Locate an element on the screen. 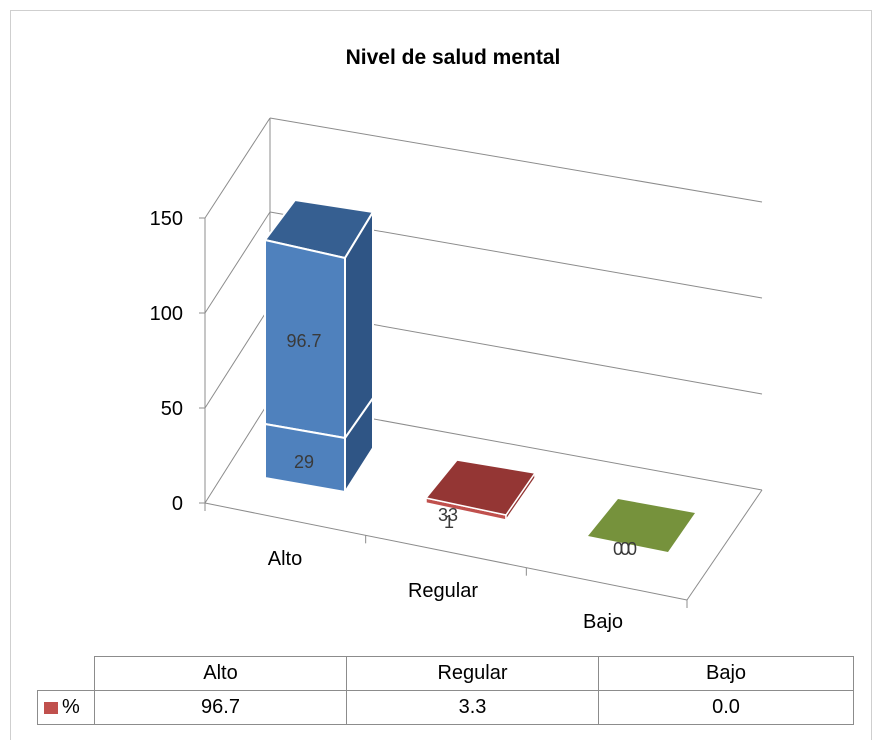  x-axis-ticks is located at coordinates (446, 555).